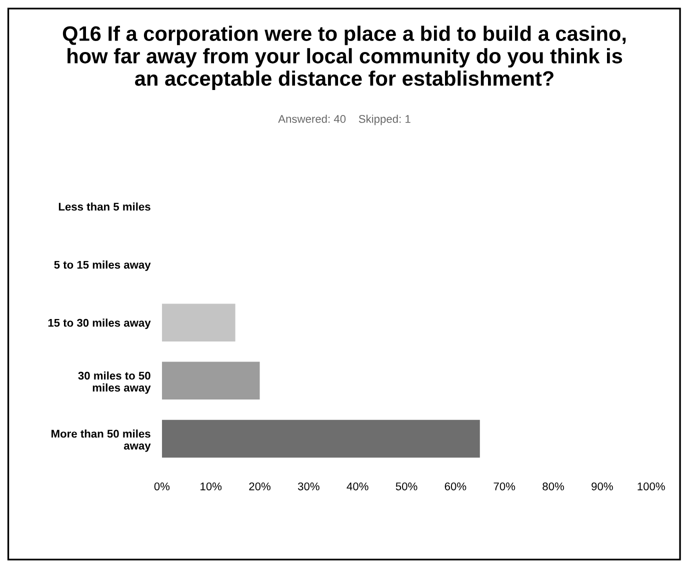 This screenshot has height=571, width=689. Describe the element at coordinates (114, 382) in the screenshot. I see `y-tick-label: 30 miles to 50 miles away` at that location.